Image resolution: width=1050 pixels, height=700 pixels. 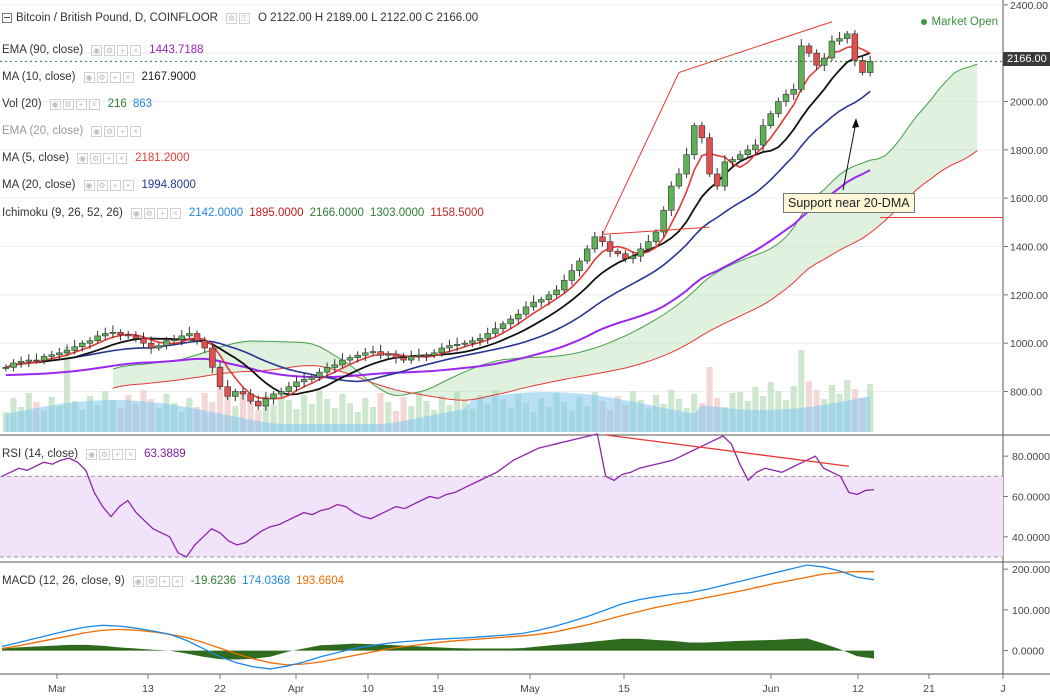 I want to click on symbol-title: Bitcoin / British Pound, D, COINFLOOR, so click(x=117, y=18).